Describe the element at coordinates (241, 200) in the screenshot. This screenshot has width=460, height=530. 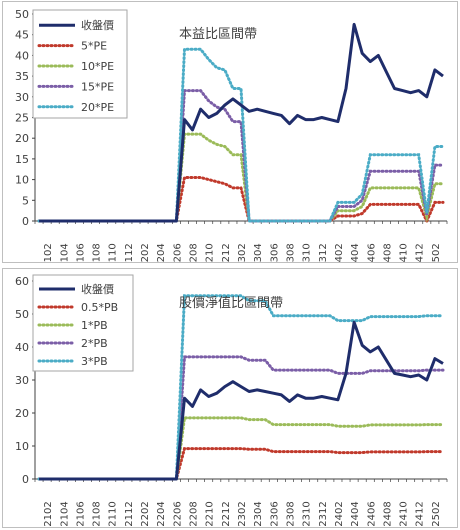
I see `series-line-5pe` at that location.